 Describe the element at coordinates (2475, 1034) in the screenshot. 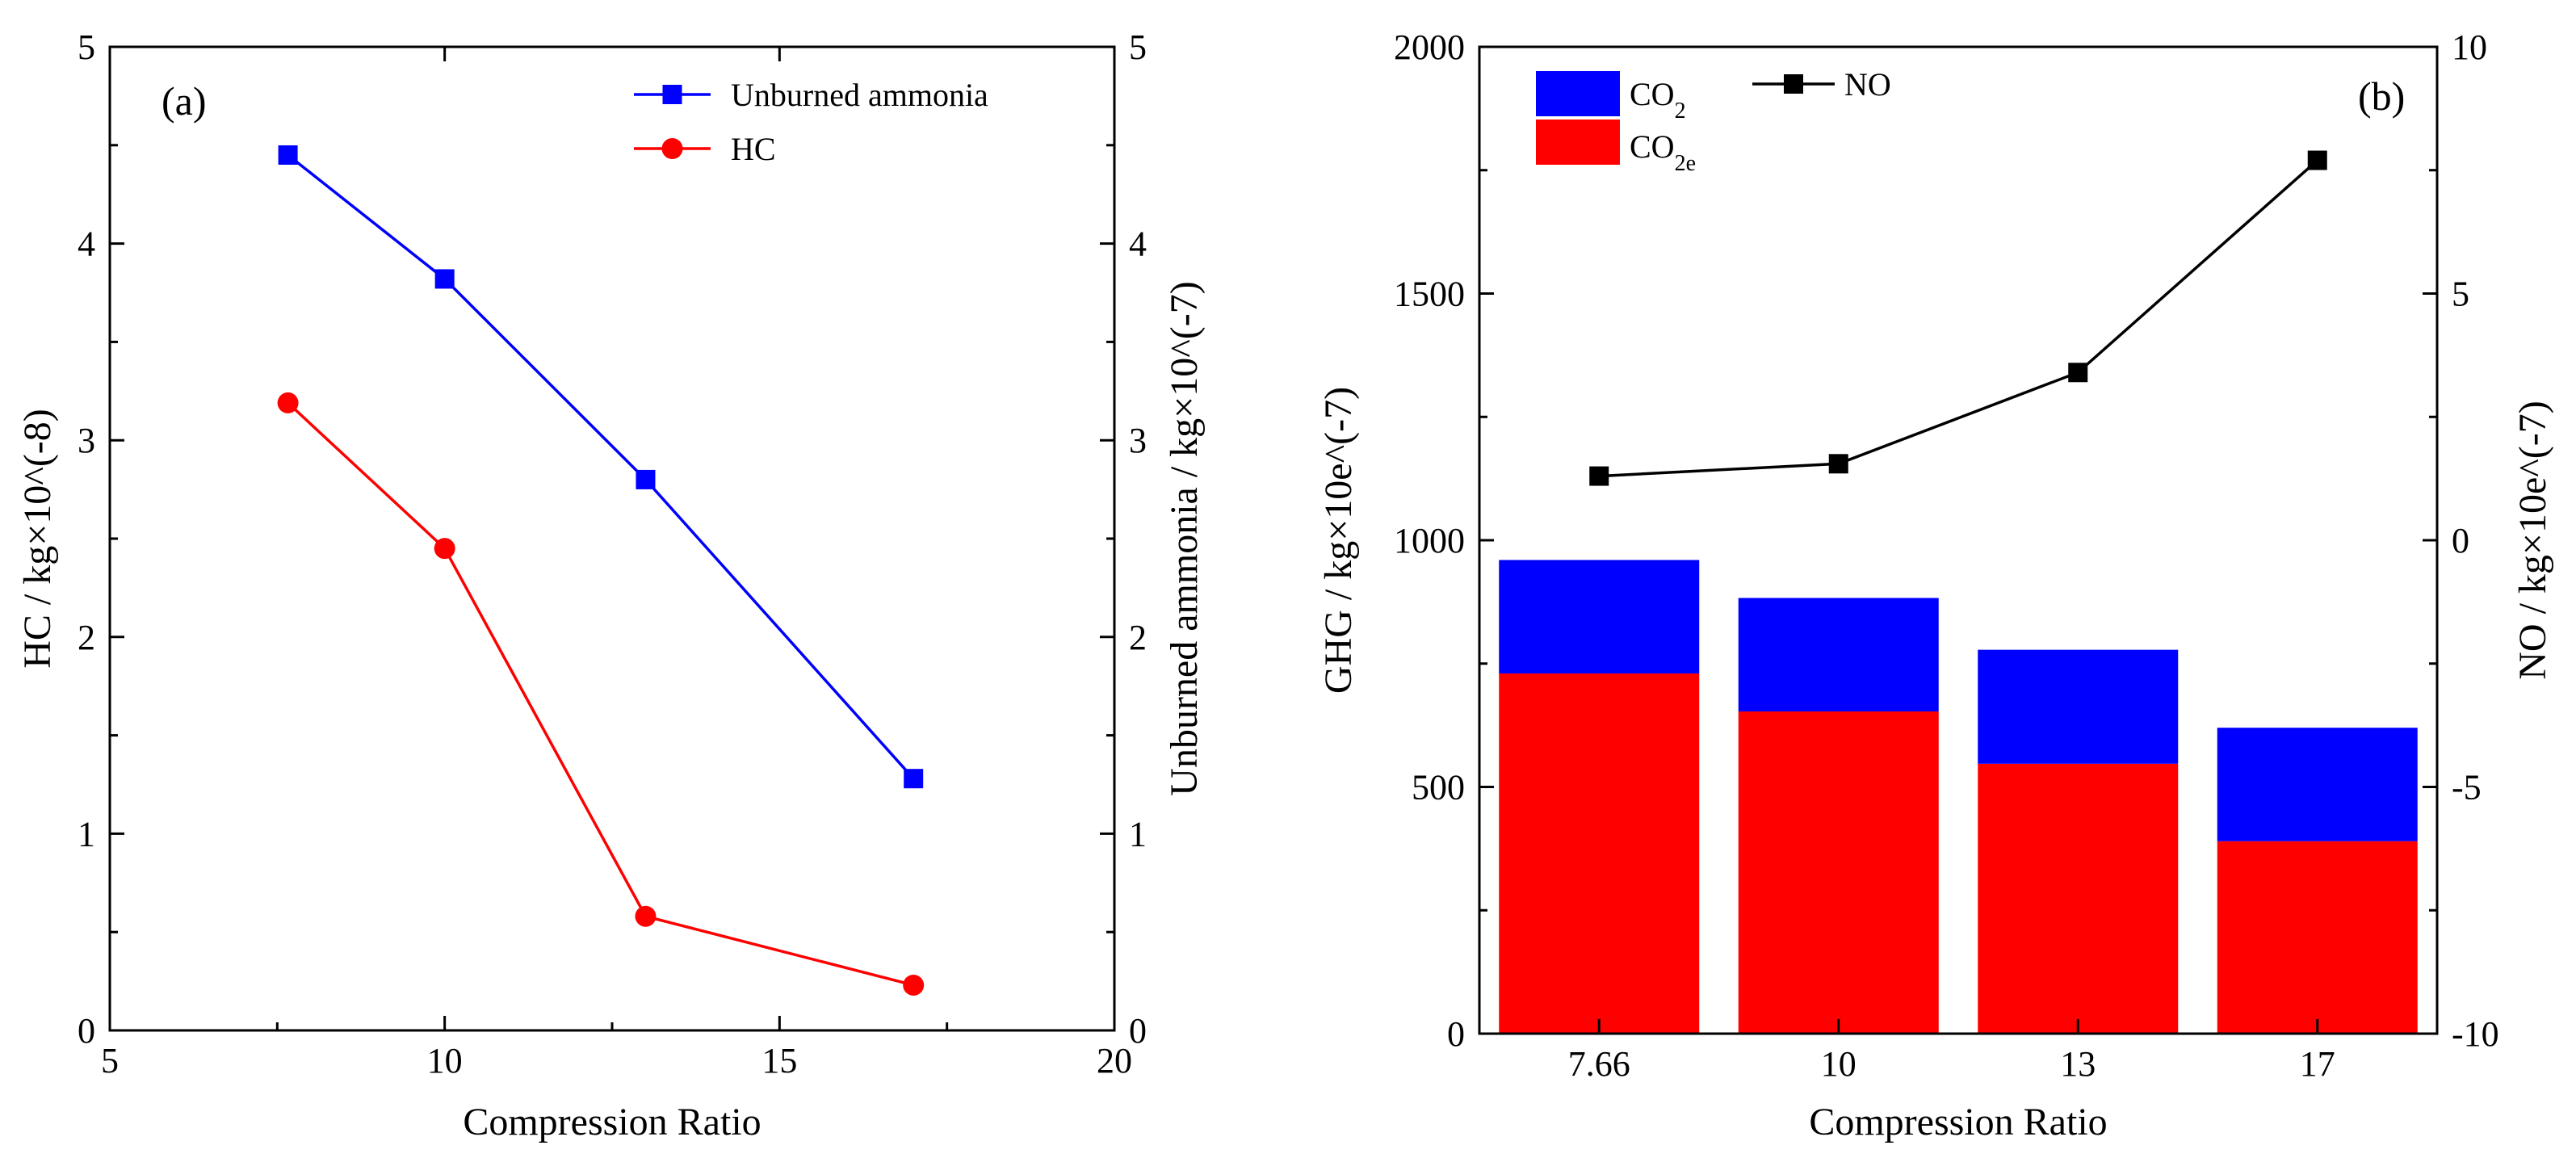

I see `y-tick-label-right-b: -10` at that location.